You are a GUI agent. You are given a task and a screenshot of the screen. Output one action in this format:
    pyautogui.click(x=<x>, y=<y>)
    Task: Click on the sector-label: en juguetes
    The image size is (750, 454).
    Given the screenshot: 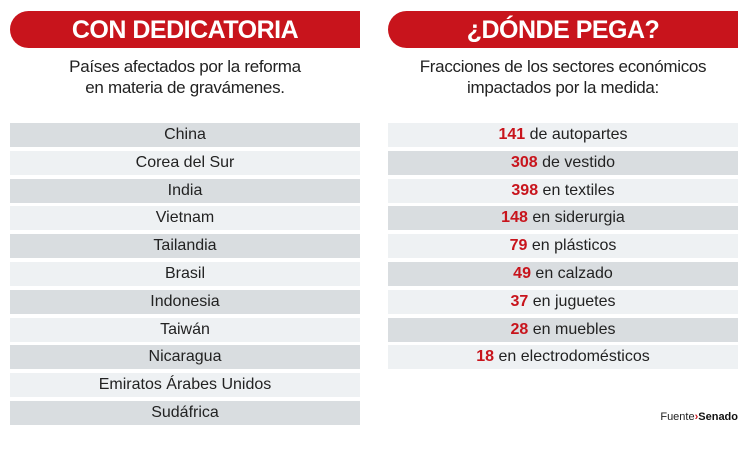 What is the action you would take?
    pyautogui.click(x=574, y=301)
    